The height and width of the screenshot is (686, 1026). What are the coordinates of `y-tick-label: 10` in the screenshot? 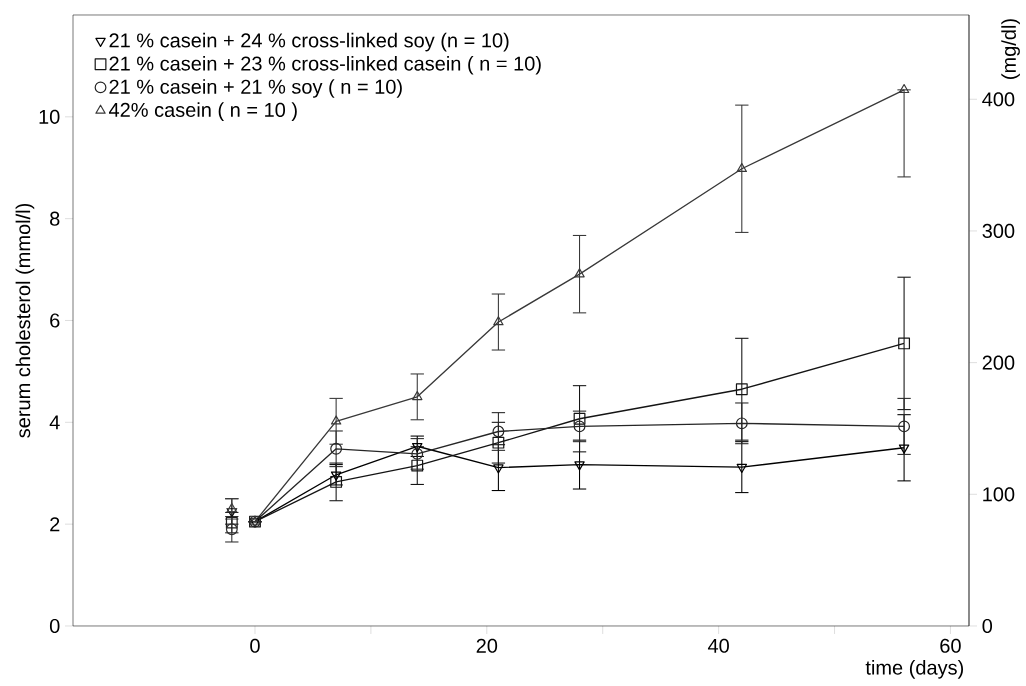 It's located at (49, 116).